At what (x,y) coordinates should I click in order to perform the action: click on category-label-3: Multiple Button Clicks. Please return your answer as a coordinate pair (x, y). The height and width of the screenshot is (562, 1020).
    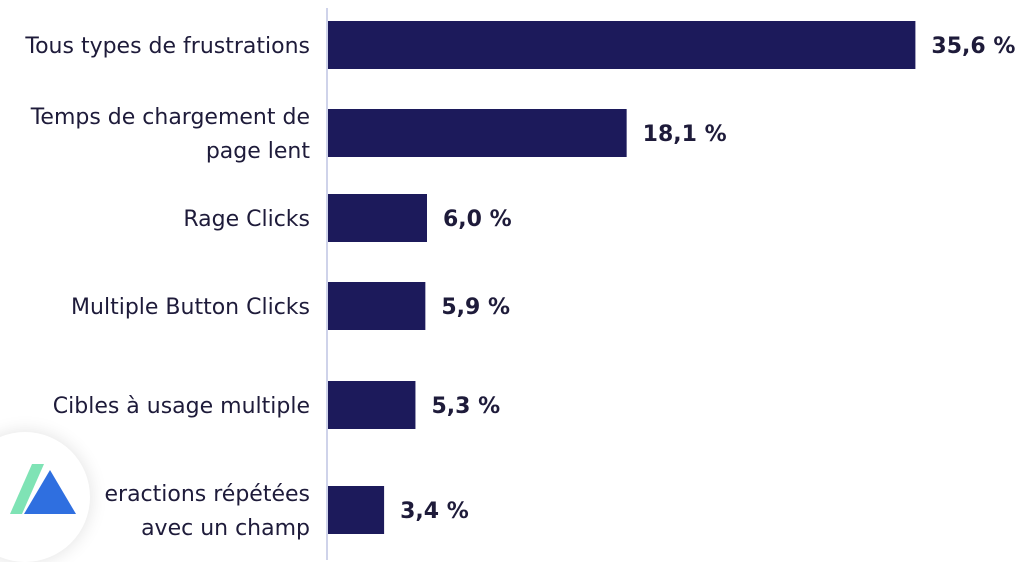
    Looking at the image, I should click on (190, 307).